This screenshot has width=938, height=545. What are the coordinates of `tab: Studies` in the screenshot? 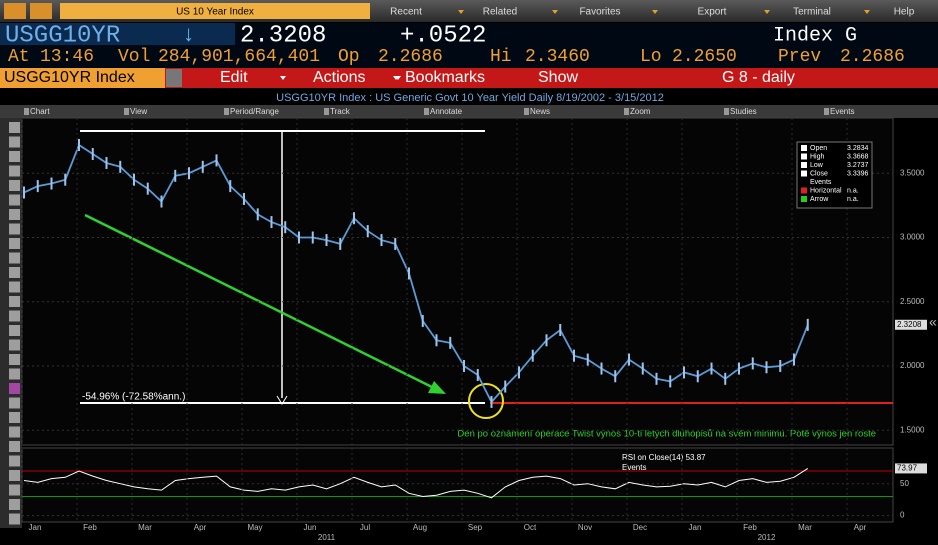 It's located at (743, 111).